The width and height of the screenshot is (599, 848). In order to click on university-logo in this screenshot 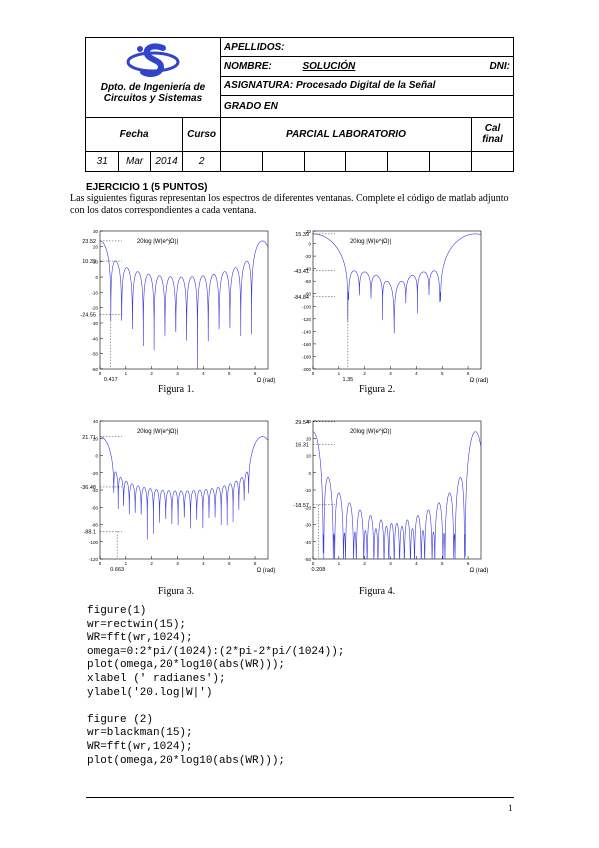, I will do `click(153, 60)`.